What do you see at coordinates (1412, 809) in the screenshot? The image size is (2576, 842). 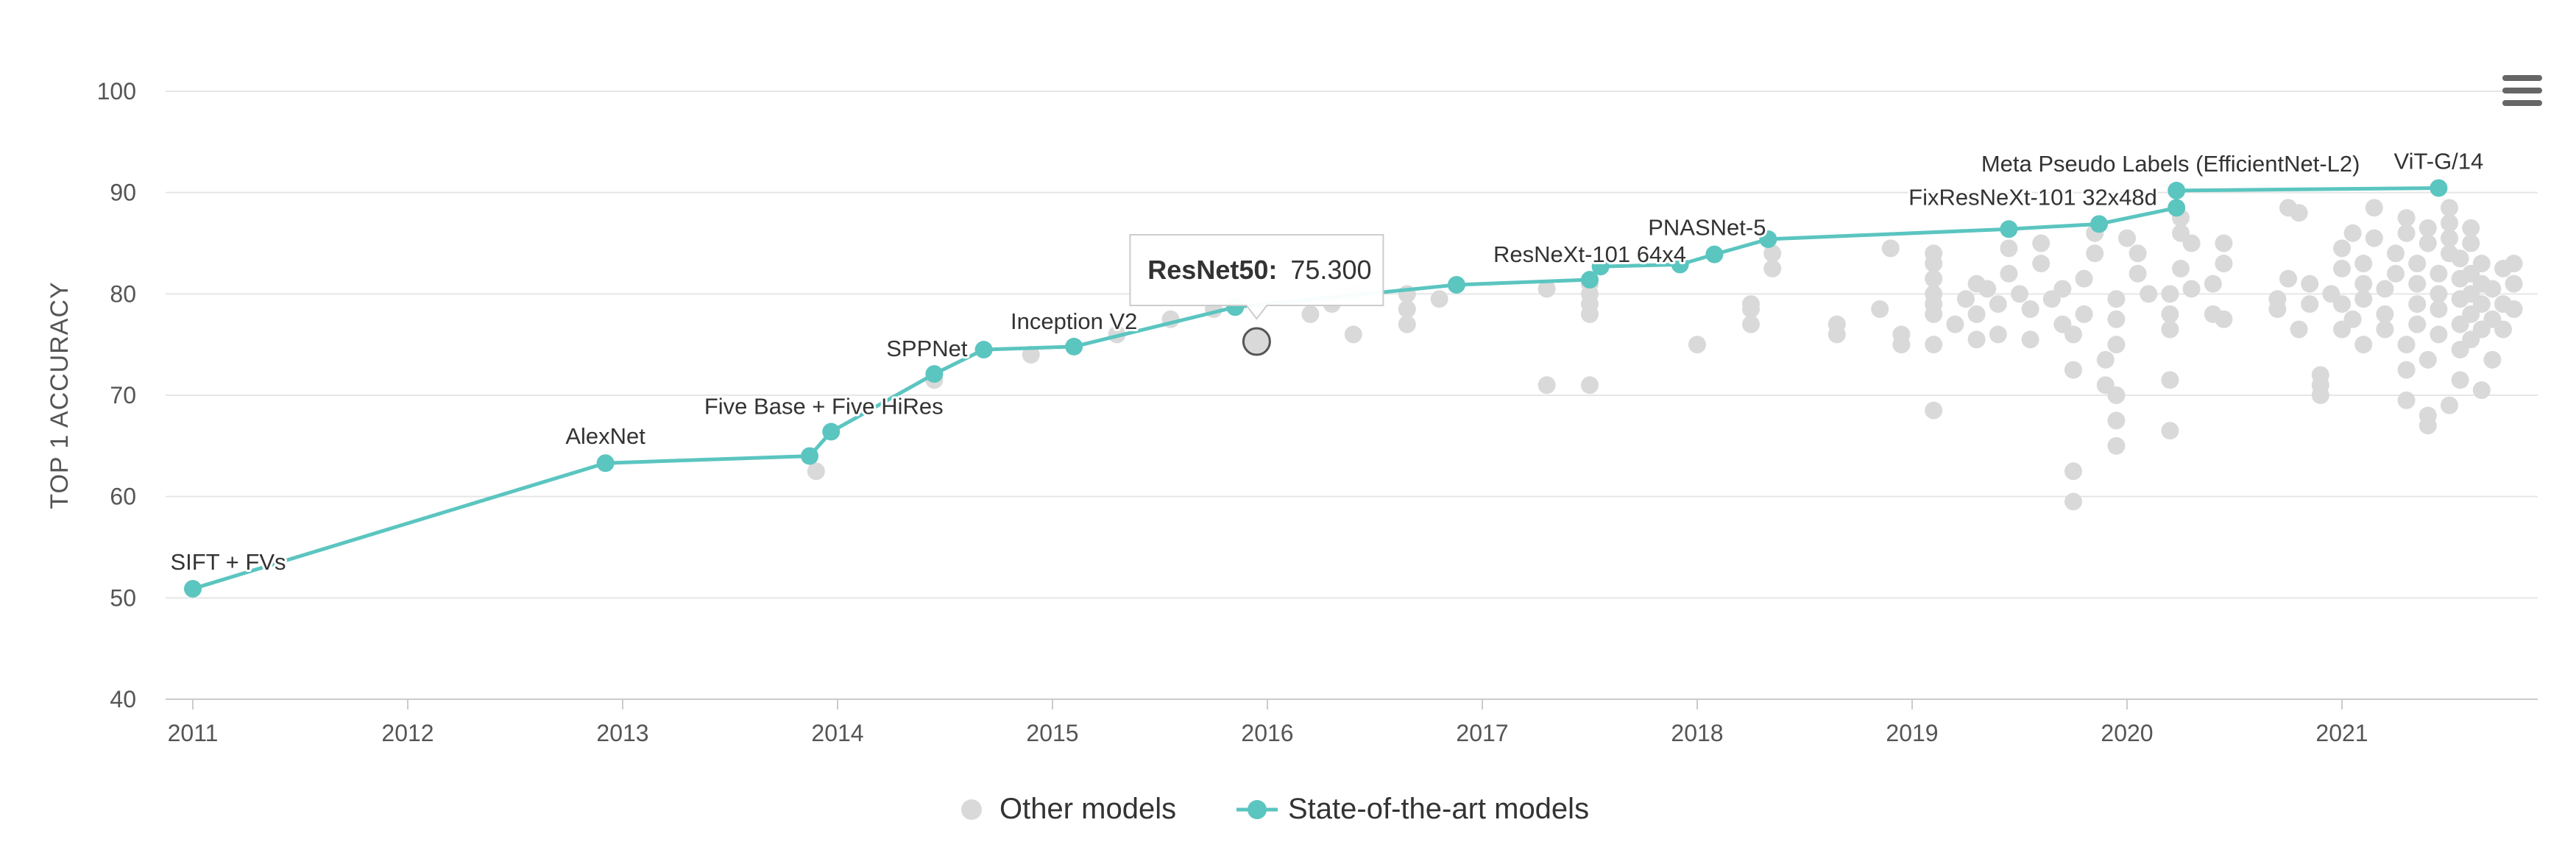 I see `legend-item-sota-models: State-of-the-art models` at bounding box center [1412, 809].